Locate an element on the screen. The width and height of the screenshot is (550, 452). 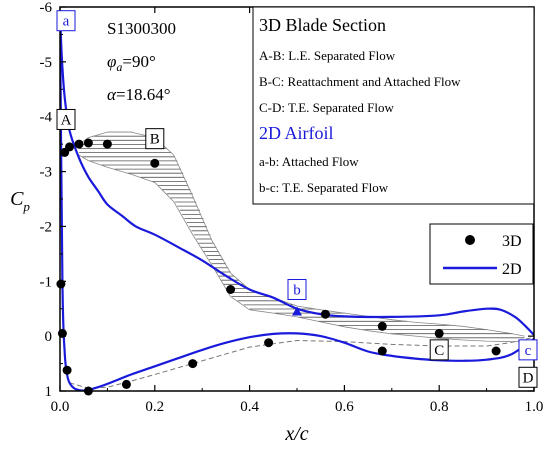
legend-3d-marker is located at coordinates (470, 240).